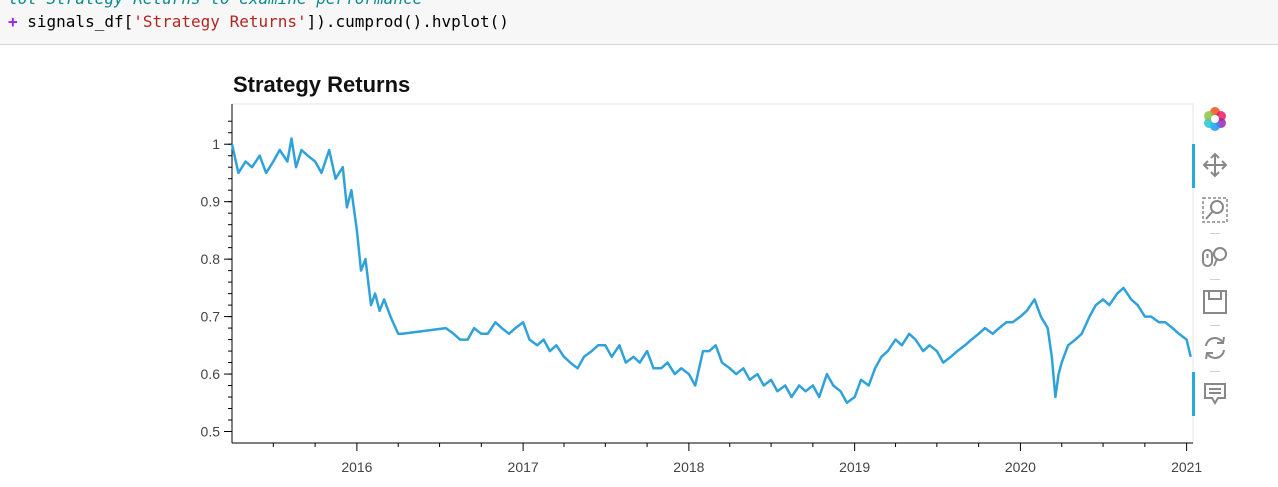 The image size is (1278, 487). I want to click on chart-title: Strategy Returns, so click(322, 84).